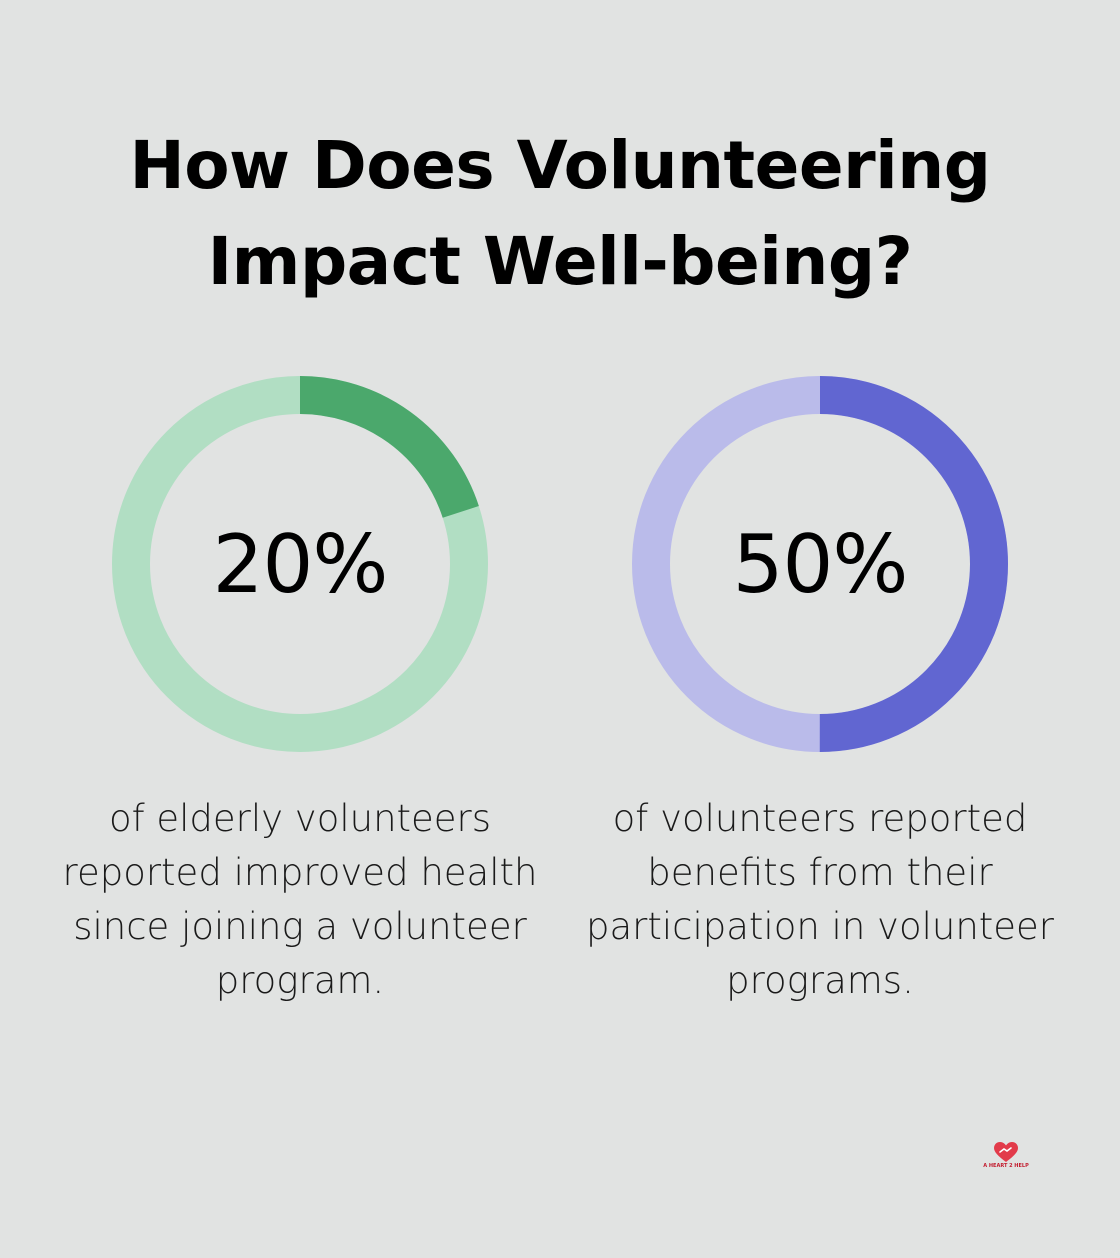  I want to click on brand-logo: A HEART 2 HELP, so click(1006, 1158).